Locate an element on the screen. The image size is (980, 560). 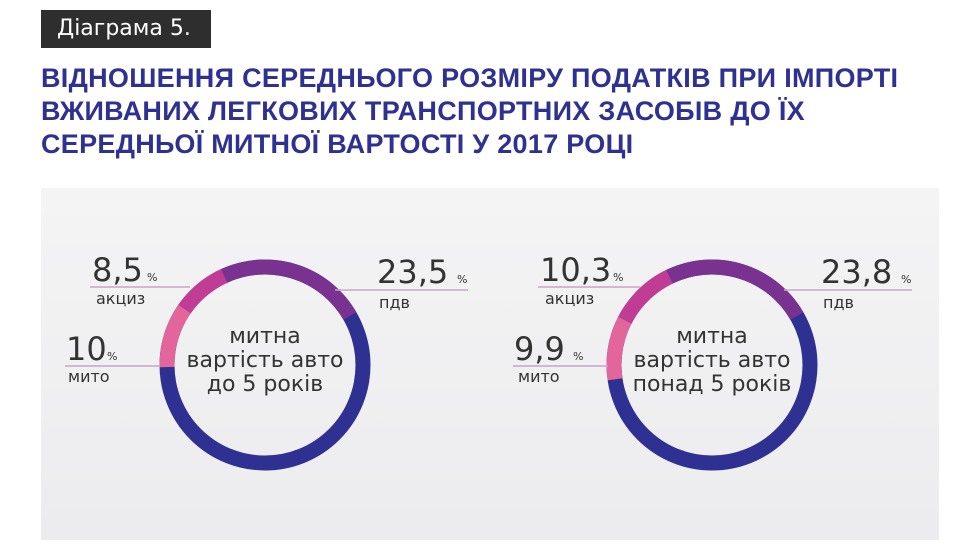
donut-2-label-akcyz: акциз is located at coordinates (569, 298).